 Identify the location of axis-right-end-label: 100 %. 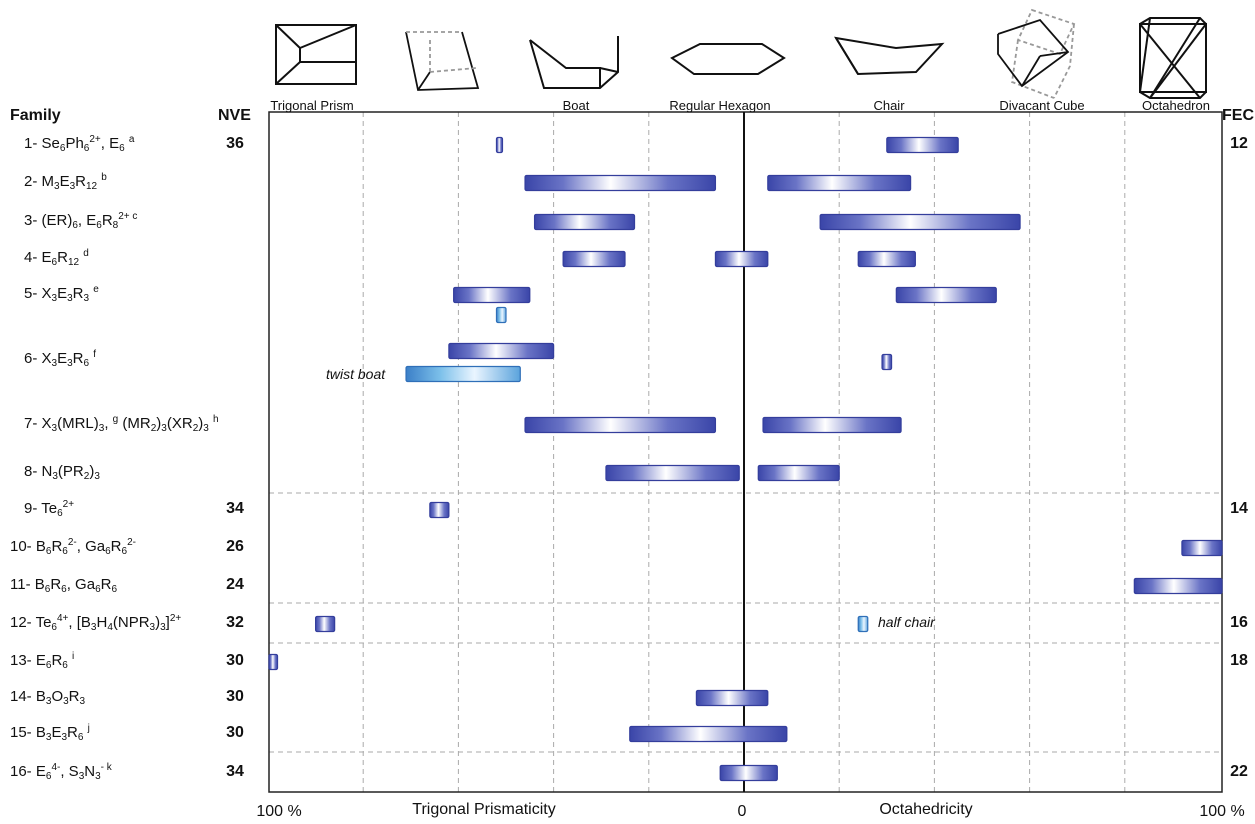
(1222, 811).